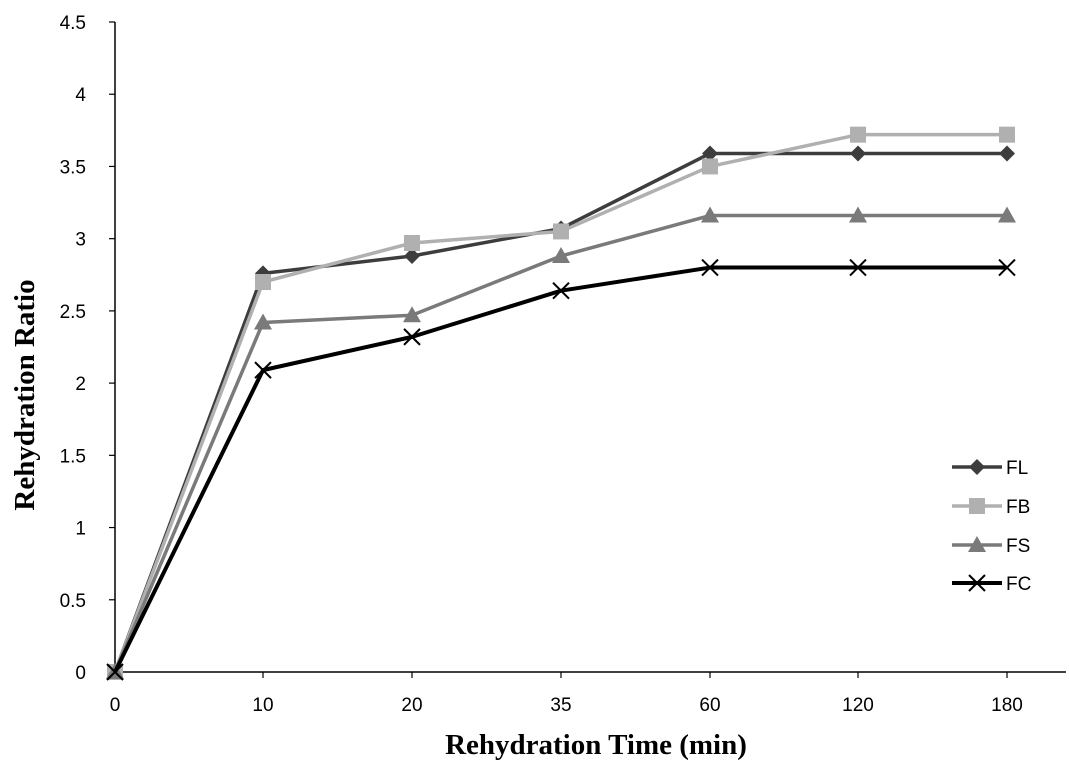 The image size is (1069, 765). I want to click on y-tick-label: 4, so click(80, 95).